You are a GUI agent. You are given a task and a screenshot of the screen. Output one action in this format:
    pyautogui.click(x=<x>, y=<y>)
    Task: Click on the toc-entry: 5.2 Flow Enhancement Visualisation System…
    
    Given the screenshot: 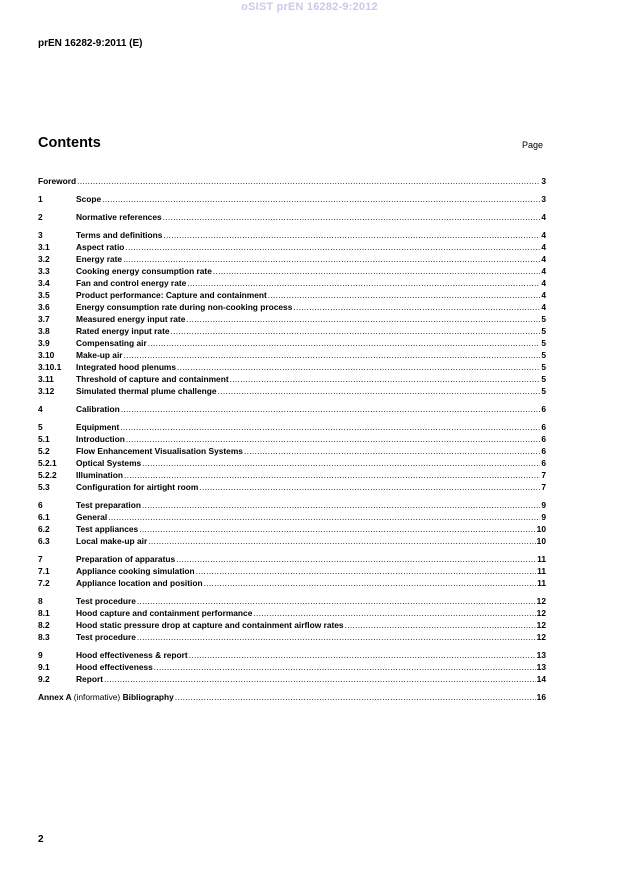 What is the action you would take?
    pyautogui.click(x=292, y=451)
    